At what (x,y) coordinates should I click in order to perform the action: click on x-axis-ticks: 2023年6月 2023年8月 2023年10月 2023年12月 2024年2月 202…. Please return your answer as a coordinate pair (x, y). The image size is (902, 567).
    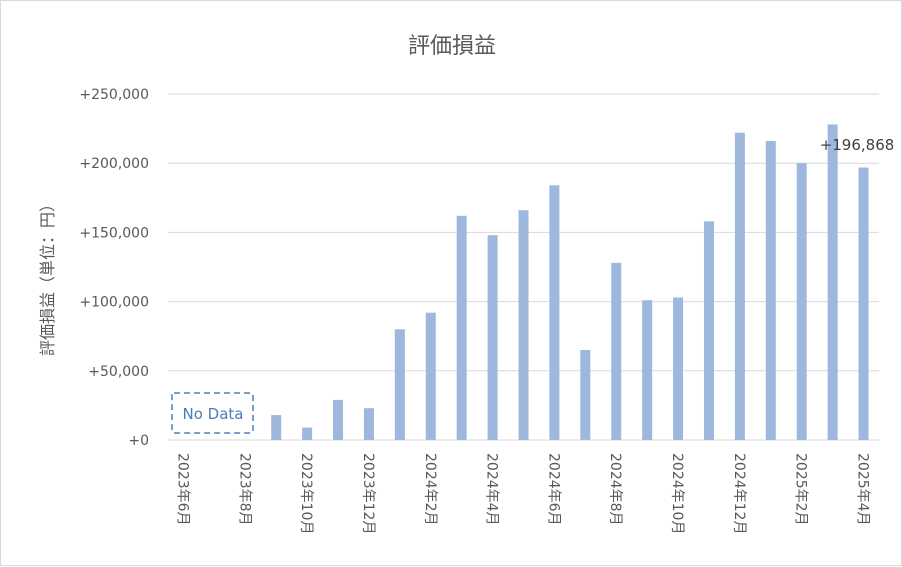
    Looking at the image, I should click on (522, 493).